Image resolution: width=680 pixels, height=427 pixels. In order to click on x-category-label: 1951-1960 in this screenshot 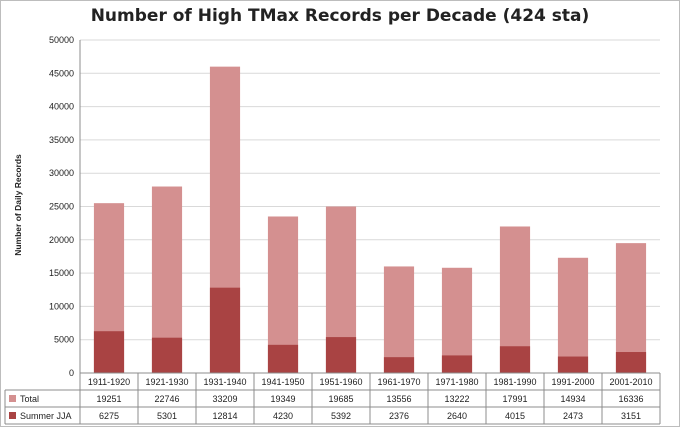, I will do `click(340, 382)`.